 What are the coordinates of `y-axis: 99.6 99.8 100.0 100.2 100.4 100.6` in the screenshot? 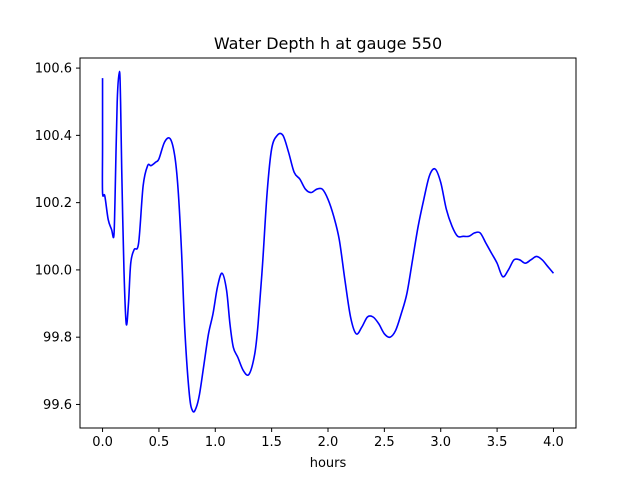 It's located at (57, 237).